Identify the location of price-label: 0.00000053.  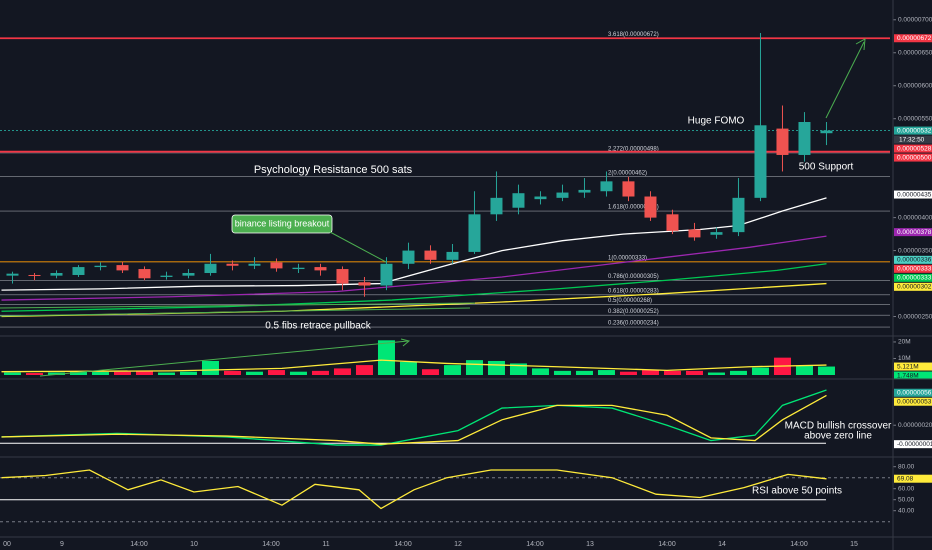
(914, 401).